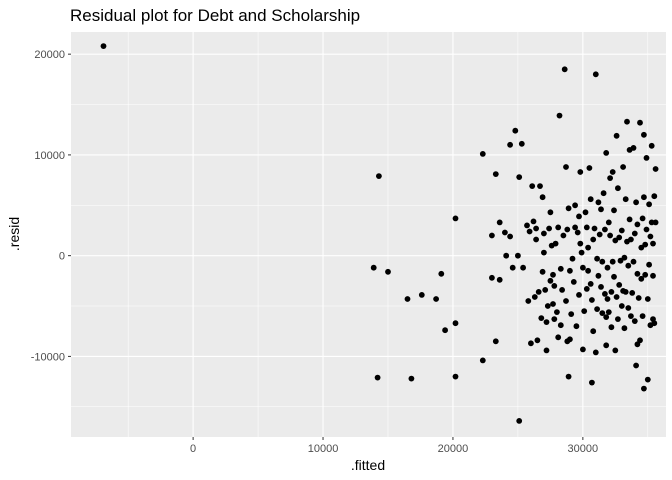  I want to click on x-tick-label: 10000, so click(323, 449).